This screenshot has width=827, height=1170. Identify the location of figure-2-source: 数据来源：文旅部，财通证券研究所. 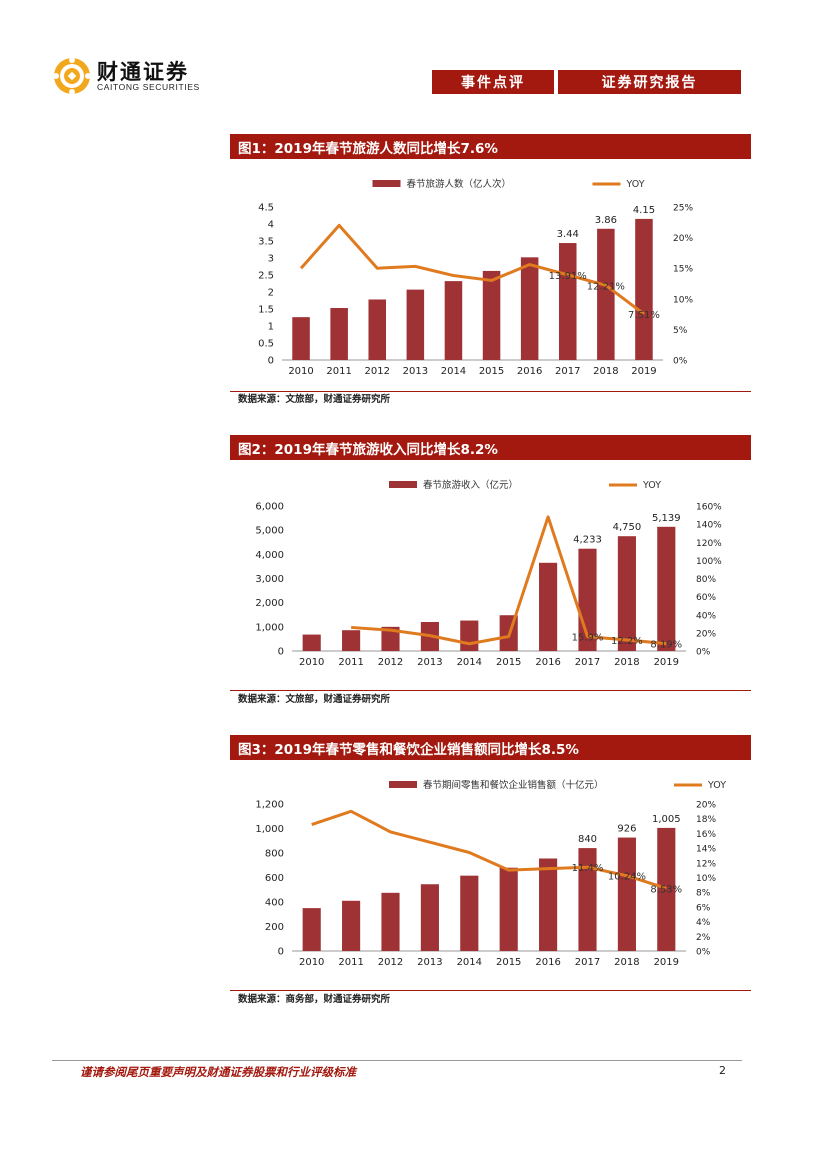
(314, 699).